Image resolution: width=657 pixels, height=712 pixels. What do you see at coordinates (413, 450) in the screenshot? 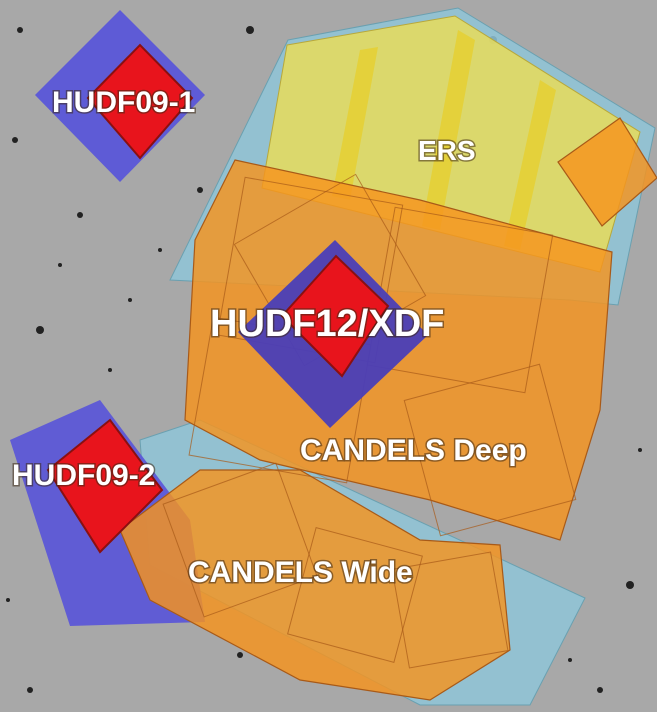
I see `field-label: CANDELS Deep` at bounding box center [413, 450].